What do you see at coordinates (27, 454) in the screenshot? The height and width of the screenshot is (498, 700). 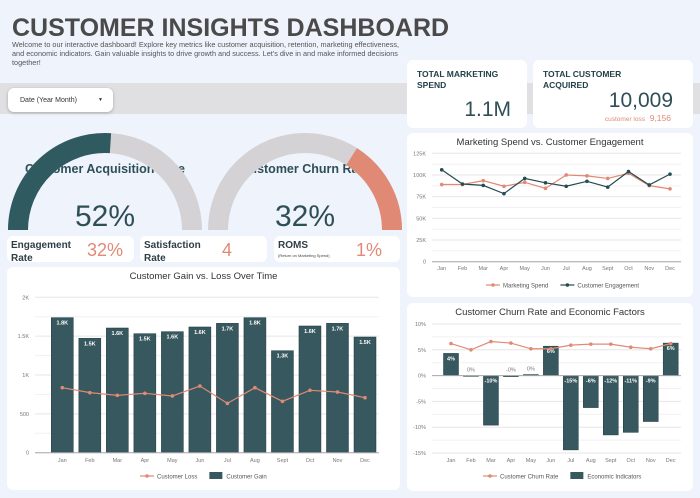 I see `y-tick-label: 0` at bounding box center [27, 454].